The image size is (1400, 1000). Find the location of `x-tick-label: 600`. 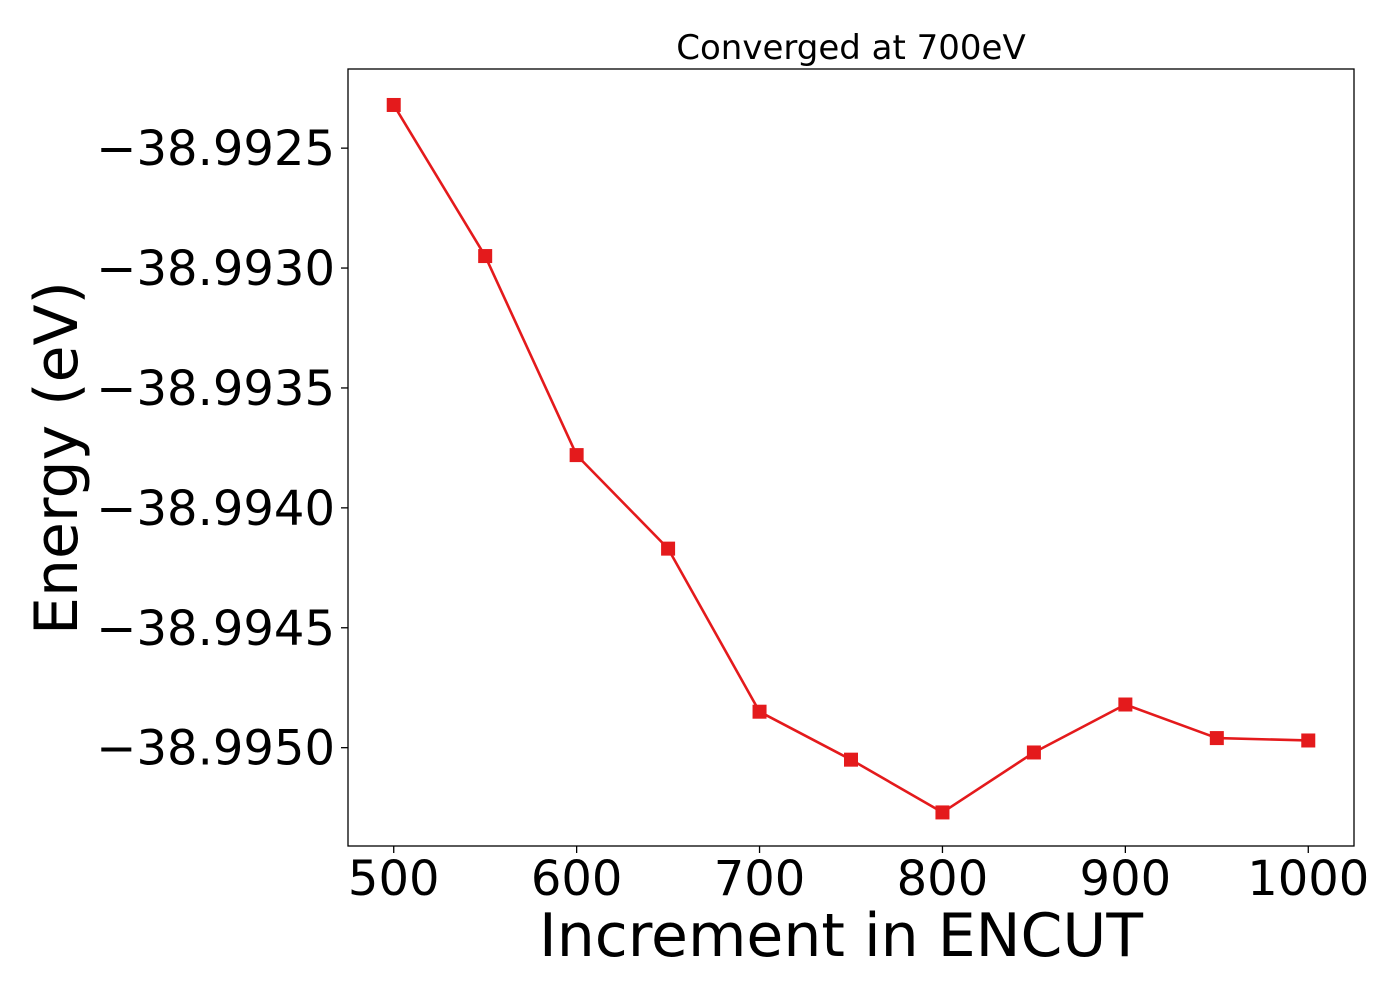

x-tick-label: 600 is located at coordinates (577, 879).